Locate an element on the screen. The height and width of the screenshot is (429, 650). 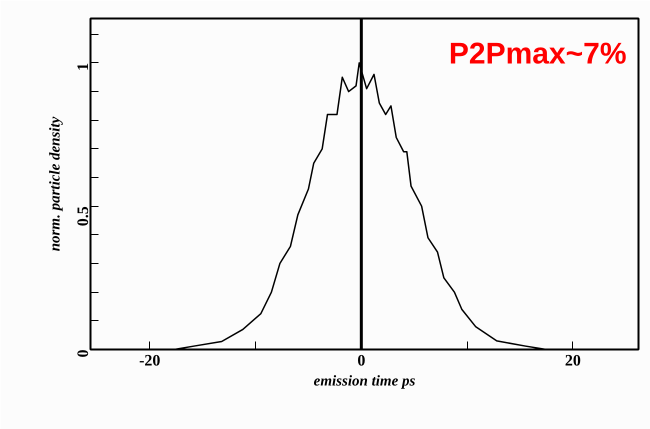
x-tick-label: 0 is located at coordinates (361, 361).